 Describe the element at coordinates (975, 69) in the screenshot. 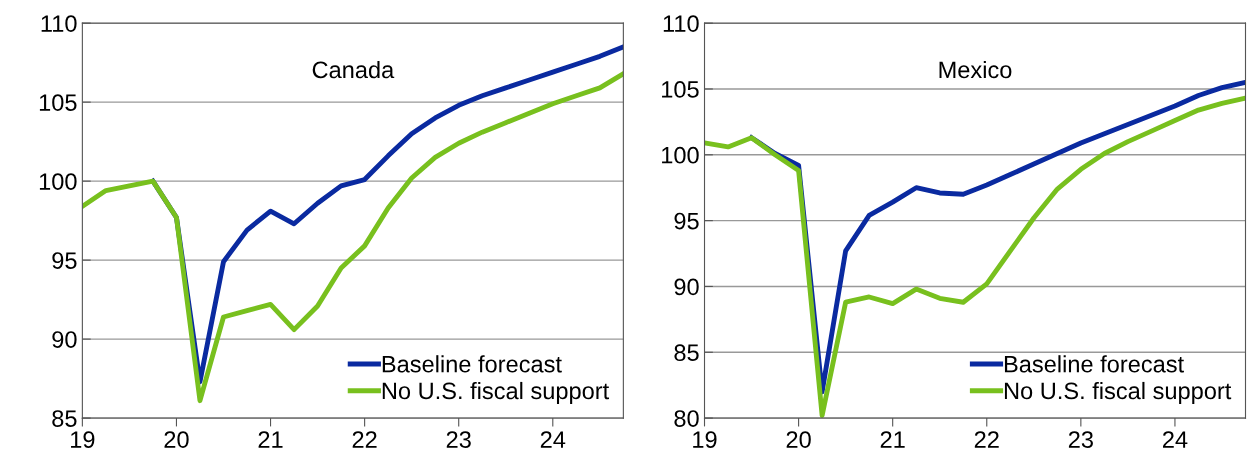

I see `text: Mexico` at that location.